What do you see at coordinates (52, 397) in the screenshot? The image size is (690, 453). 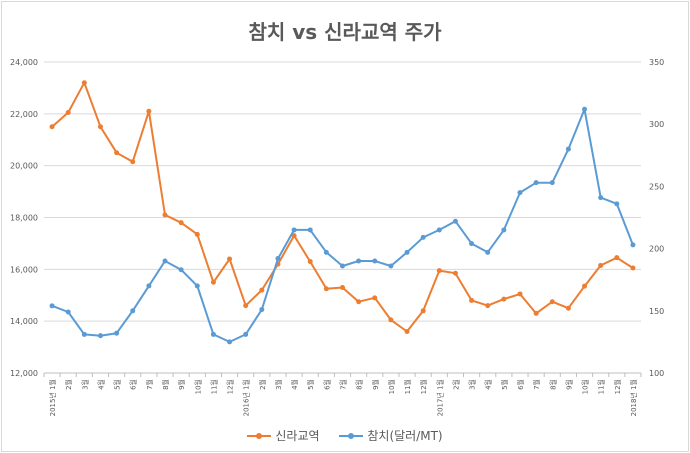 I see `x-tick-label: 2015년 1월` at bounding box center [52, 397].